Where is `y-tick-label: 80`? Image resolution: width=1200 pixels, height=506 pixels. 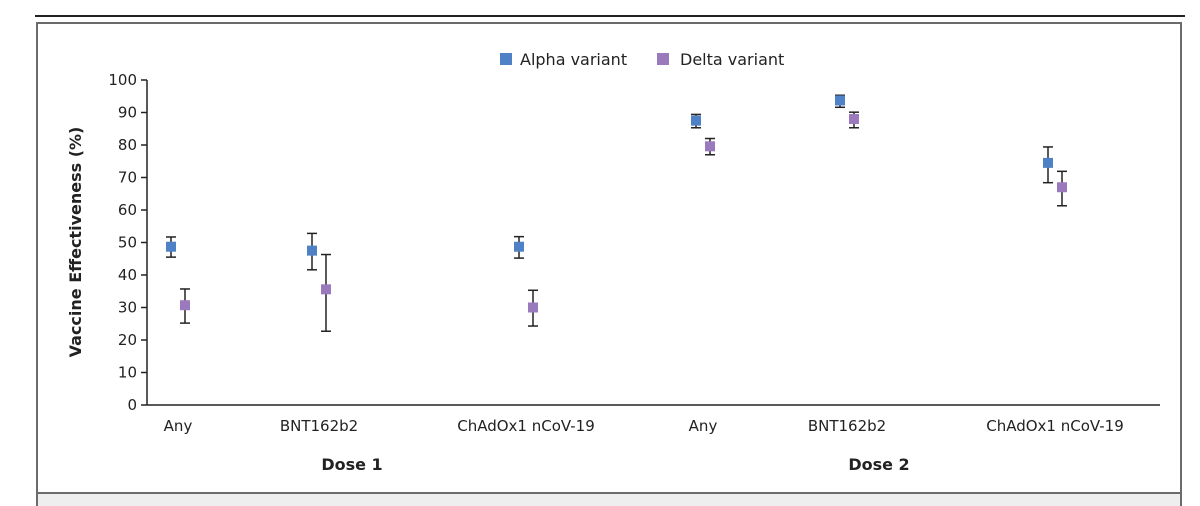 y-tick-label: 80 is located at coordinates (127, 145).